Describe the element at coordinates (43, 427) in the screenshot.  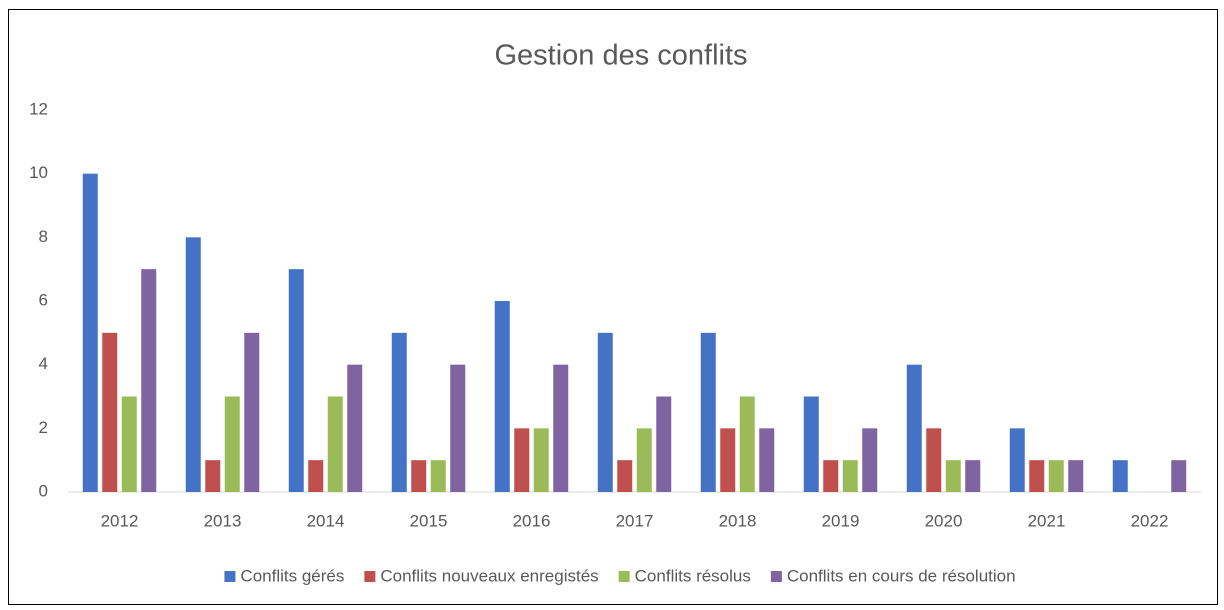
I see `y-tick-label: 2` at that location.